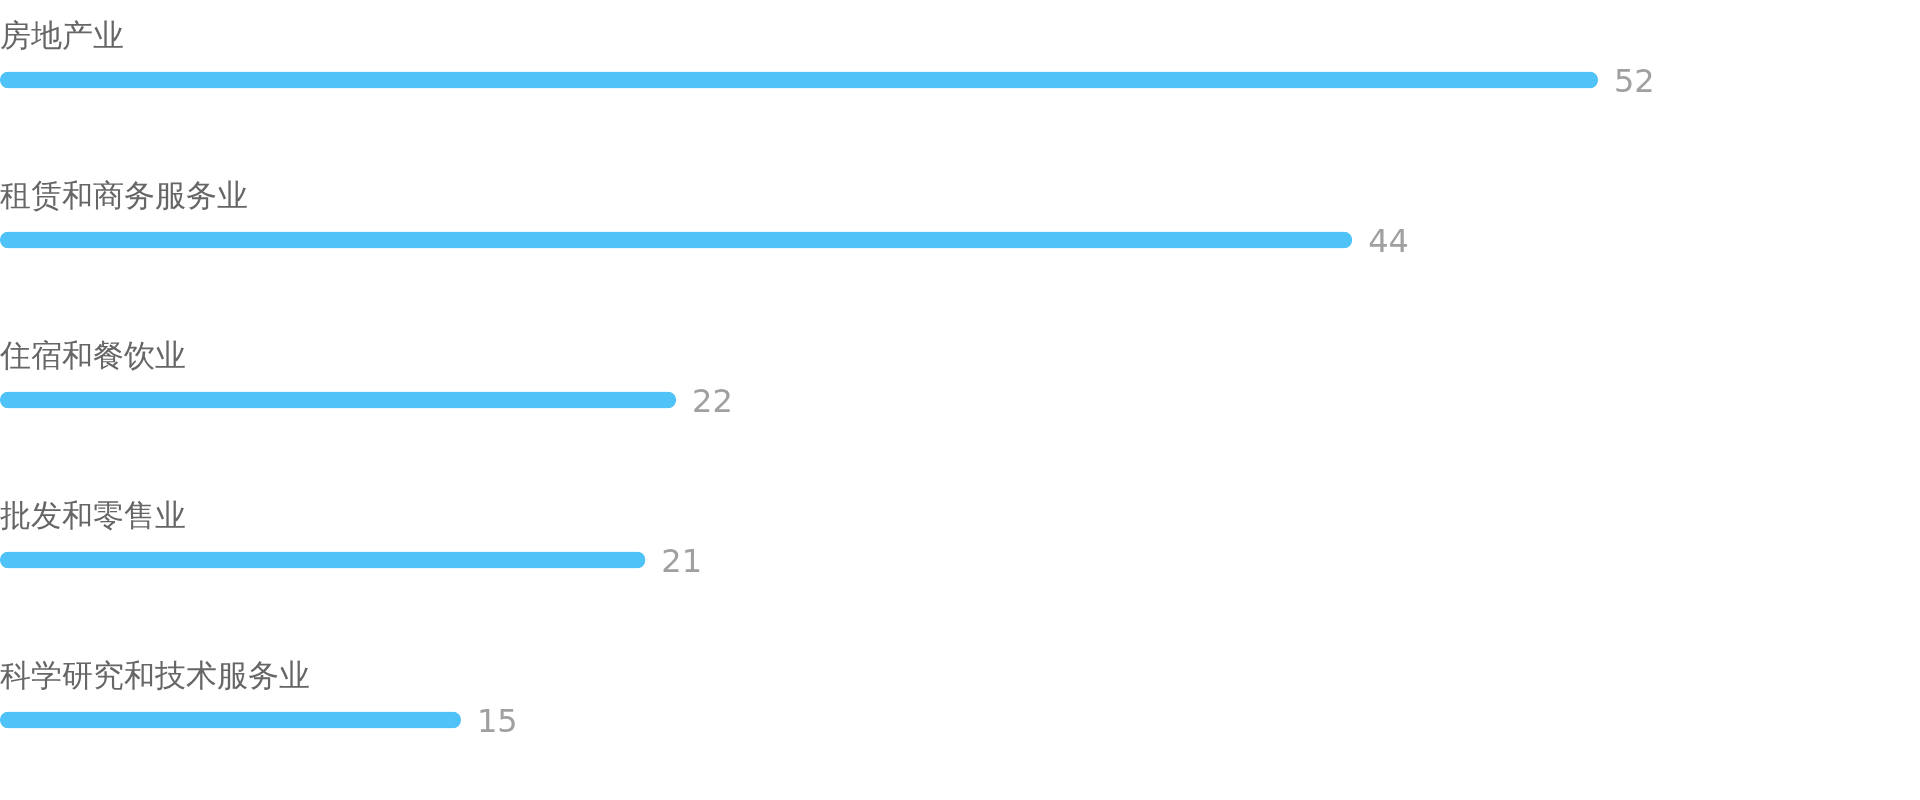 This screenshot has height=800, width=1920. What do you see at coordinates (93, 515) in the screenshot?
I see `y-tick-label: 批发和零售业` at bounding box center [93, 515].